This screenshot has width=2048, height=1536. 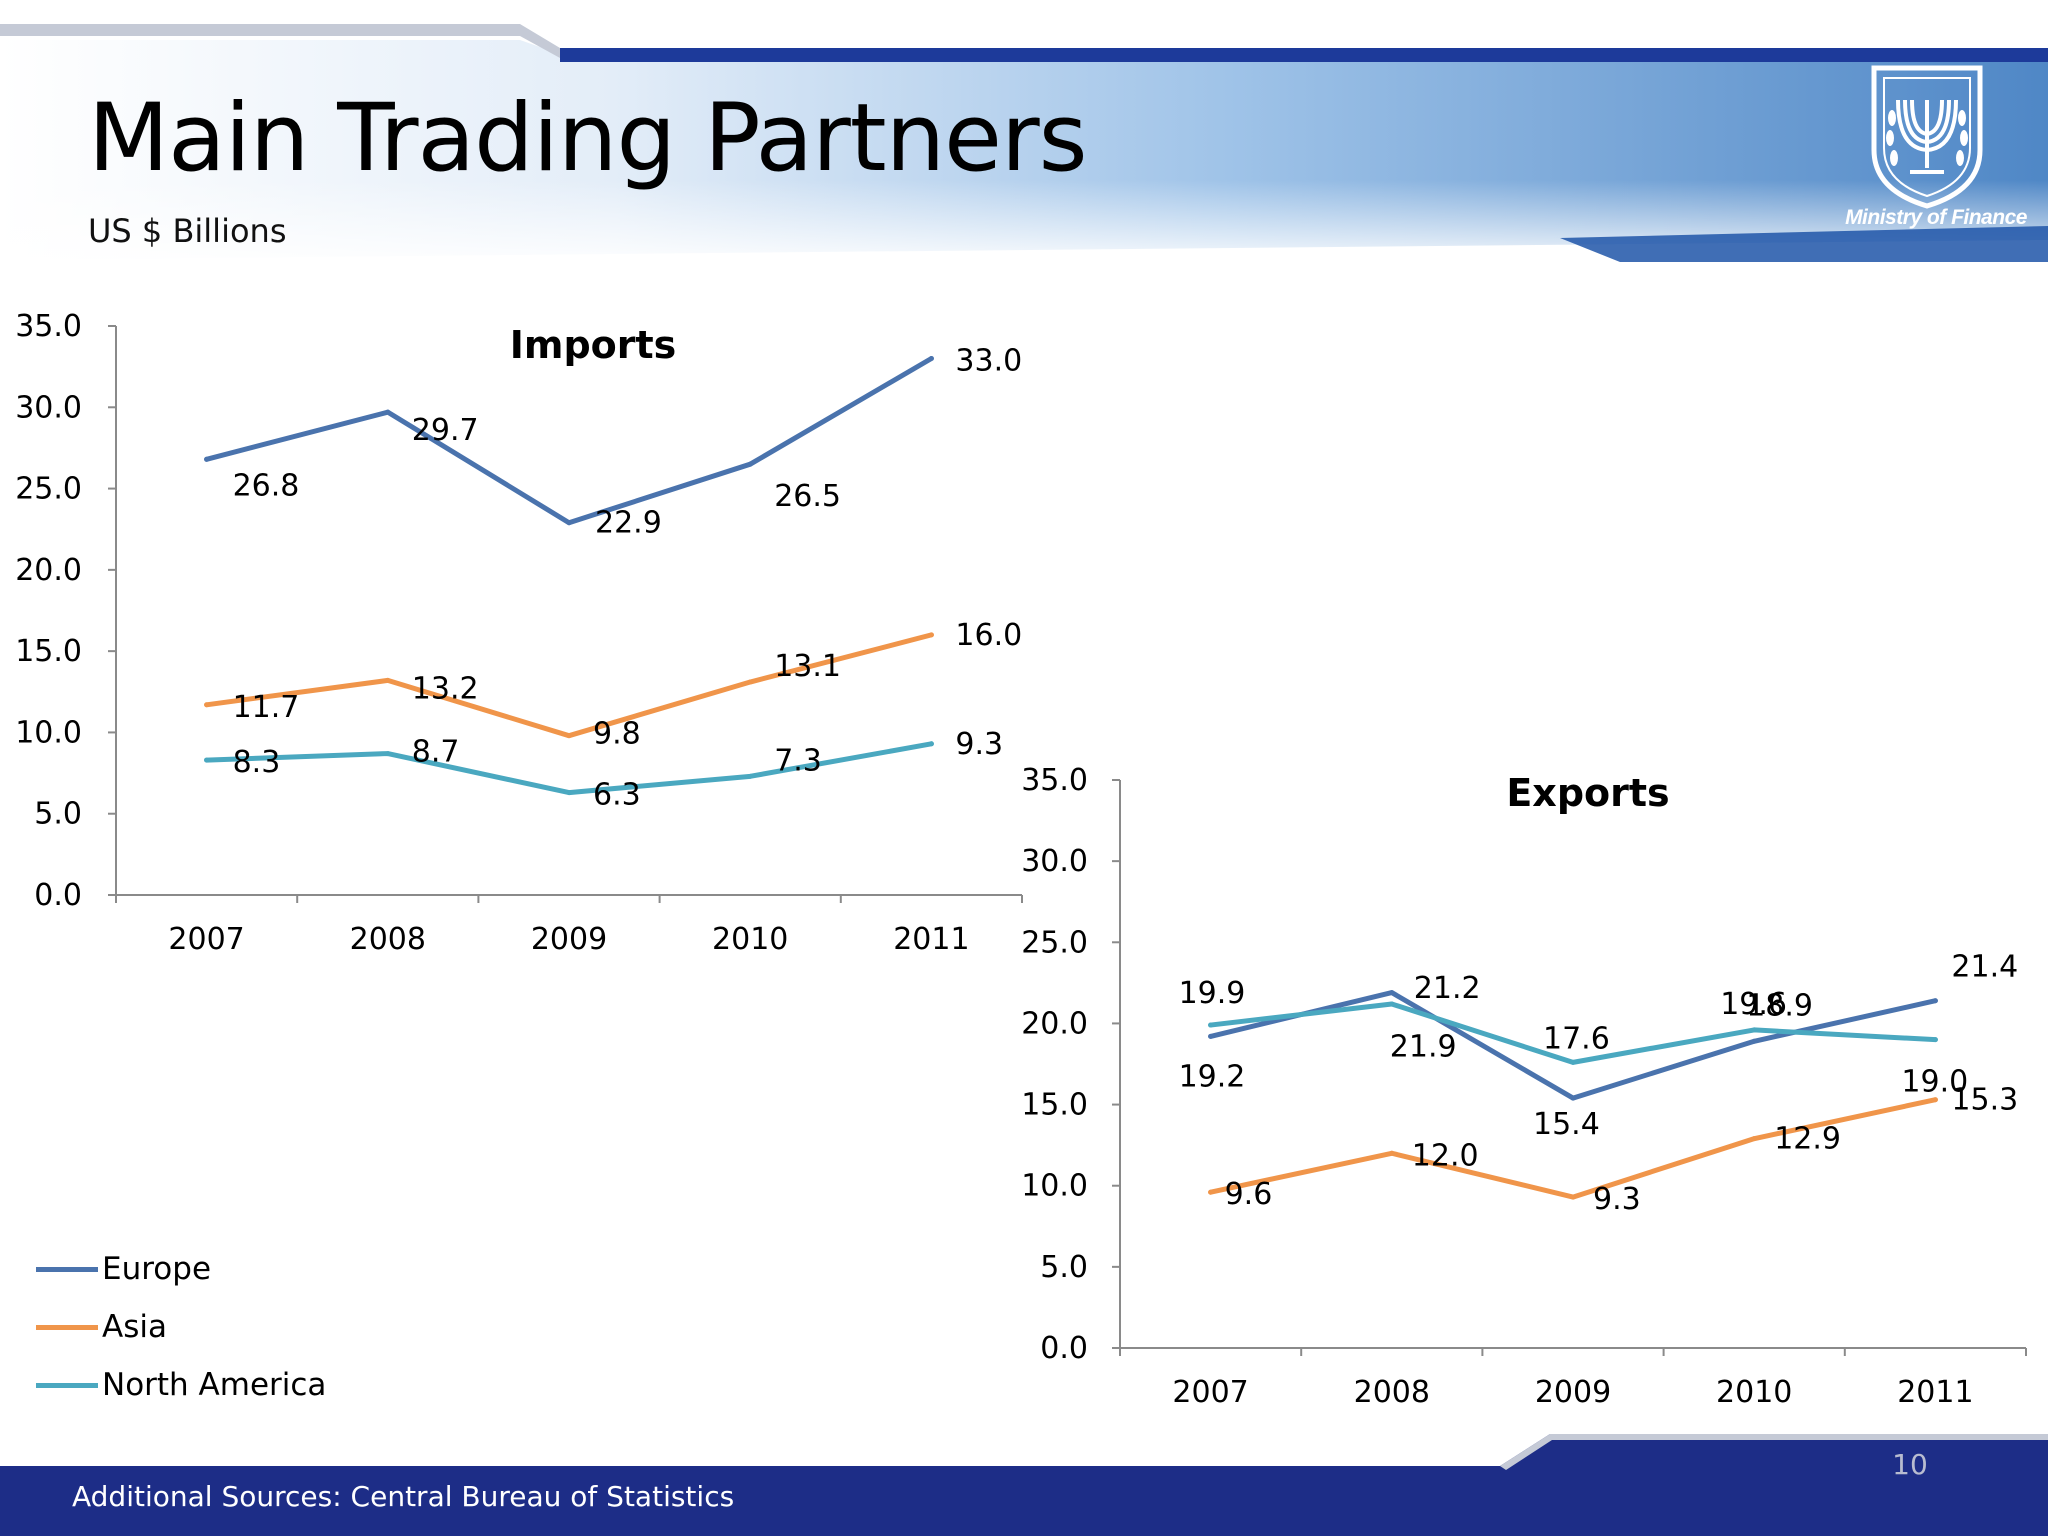 I want to click on imports-y-tick-label: 0.0, so click(x=58, y=895).